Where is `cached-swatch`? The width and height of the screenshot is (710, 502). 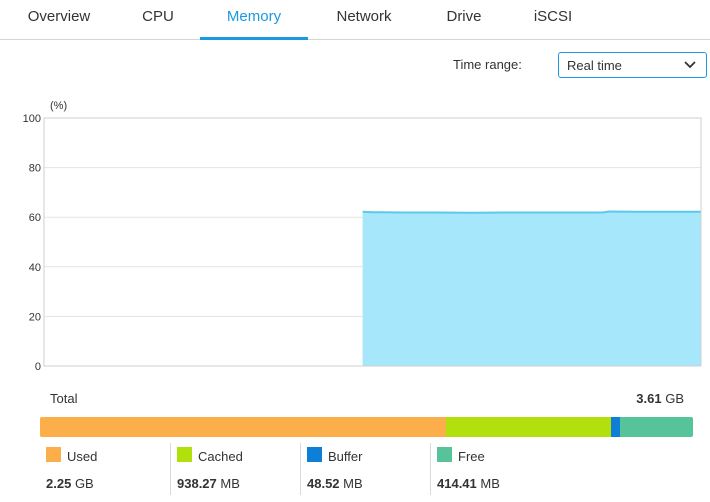
cached-swatch is located at coordinates (184, 454).